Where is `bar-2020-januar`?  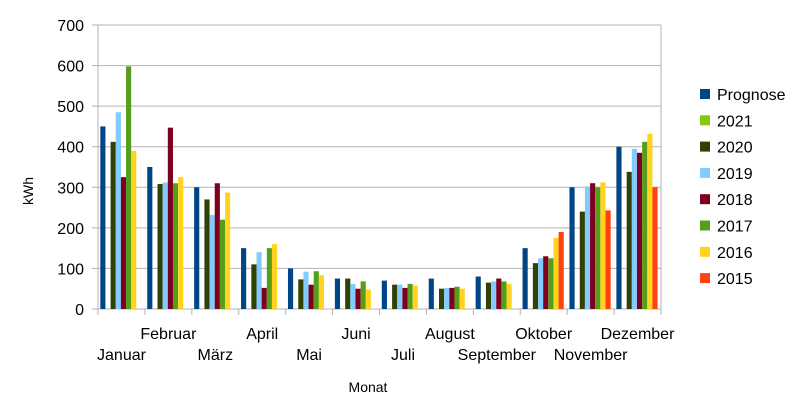
bar-2020-januar is located at coordinates (113, 225).